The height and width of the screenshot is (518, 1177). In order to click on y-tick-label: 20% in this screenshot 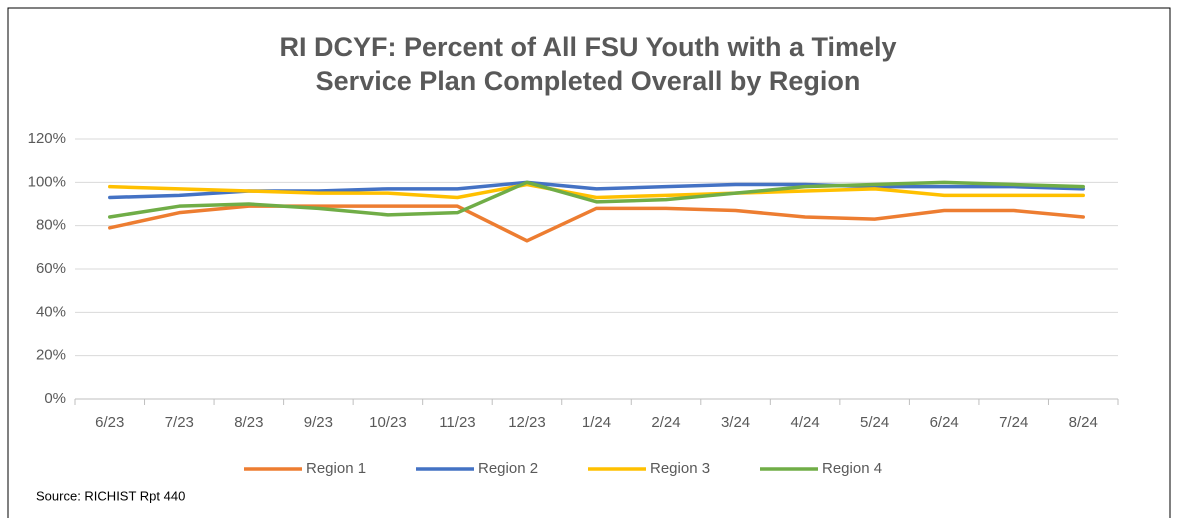, I will do `click(51, 355)`.